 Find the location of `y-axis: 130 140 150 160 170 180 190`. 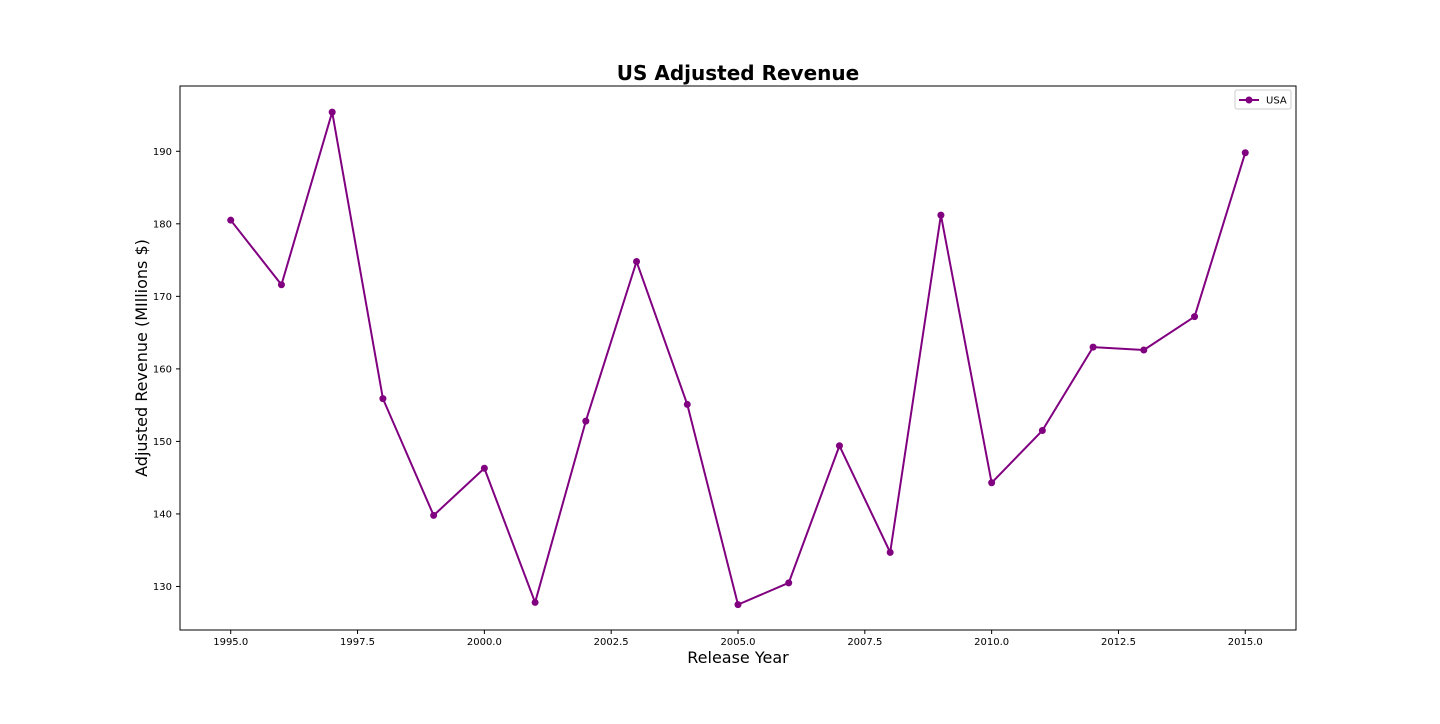

y-axis: 130 140 150 160 170 180 190 is located at coordinates (166, 370).